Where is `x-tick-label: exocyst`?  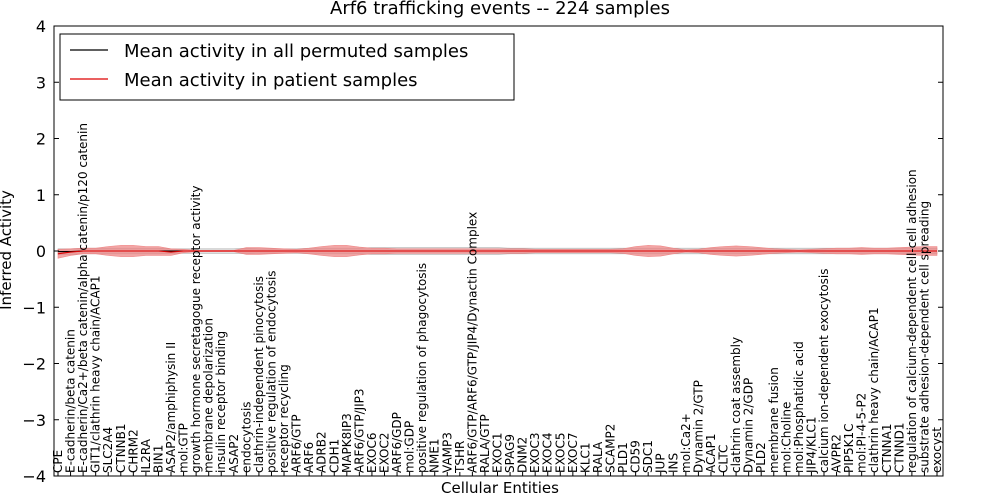 x-tick-label: exocyst is located at coordinates (937, 450).